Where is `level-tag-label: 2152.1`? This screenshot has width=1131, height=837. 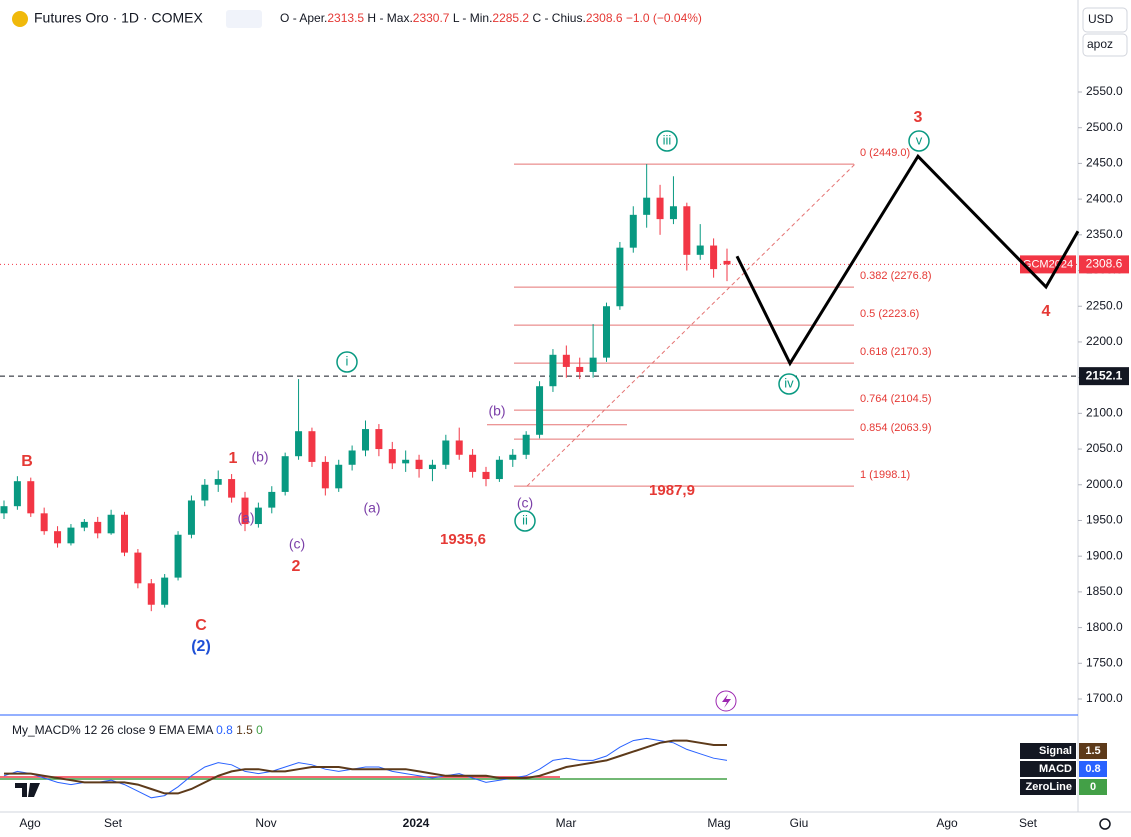 level-tag-label: 2152.1 is located at coordinates (1104, 375).